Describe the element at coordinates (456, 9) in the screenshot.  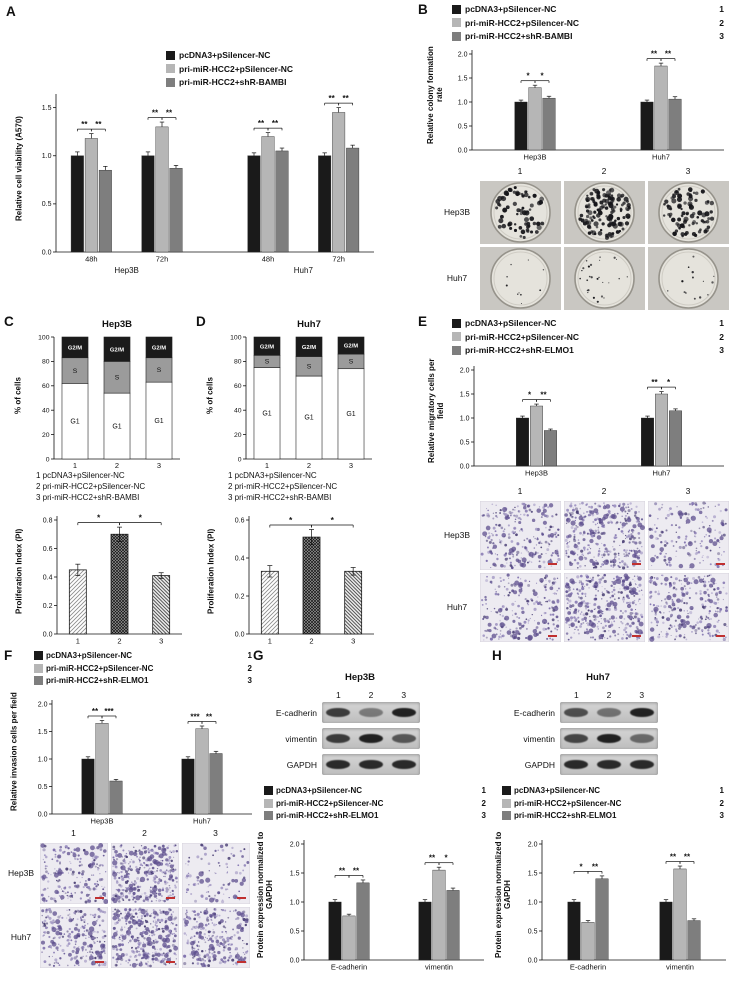
I see `legend-swatch` at that location.